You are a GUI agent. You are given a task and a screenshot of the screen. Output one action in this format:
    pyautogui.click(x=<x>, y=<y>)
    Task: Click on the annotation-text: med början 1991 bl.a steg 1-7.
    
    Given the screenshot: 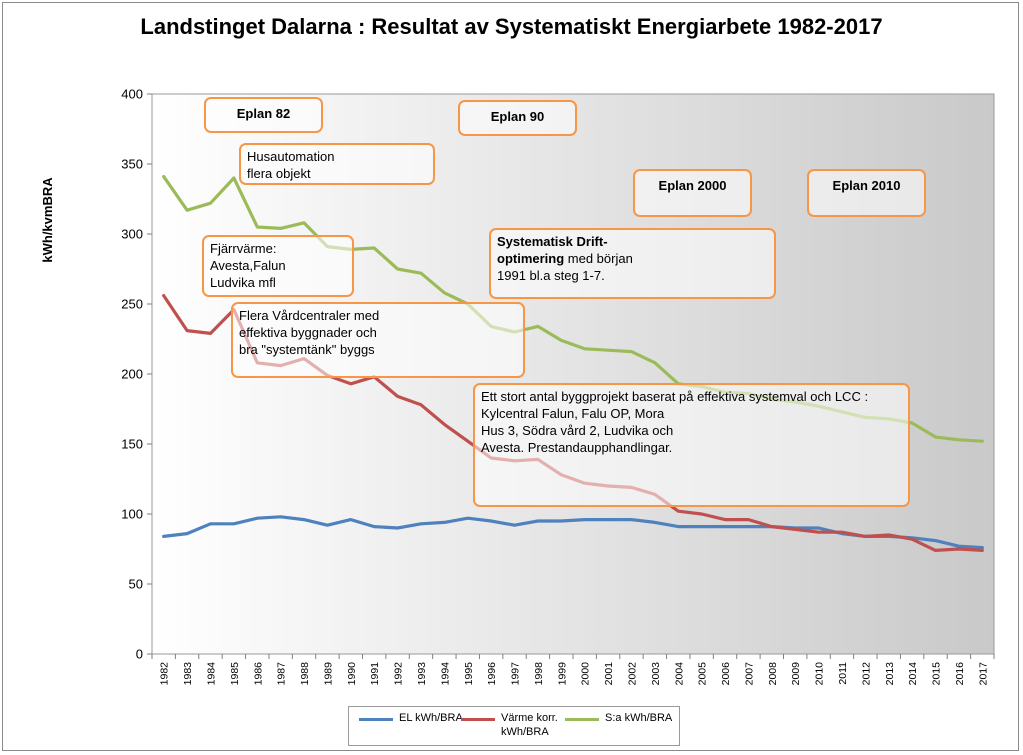 What is the action you would take?
    pyautogui.click(x=565, y=267)
    